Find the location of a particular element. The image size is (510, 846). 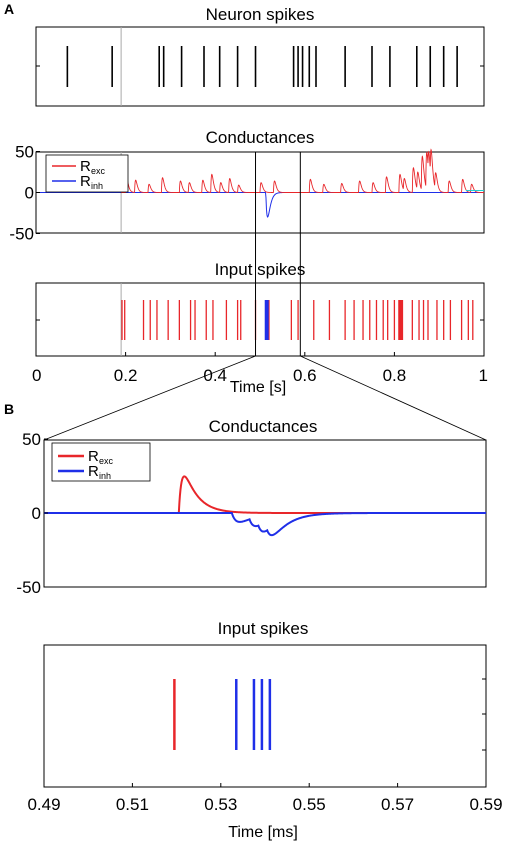

legend-a-exc-sub: exc is located at coordinates (98, 171).